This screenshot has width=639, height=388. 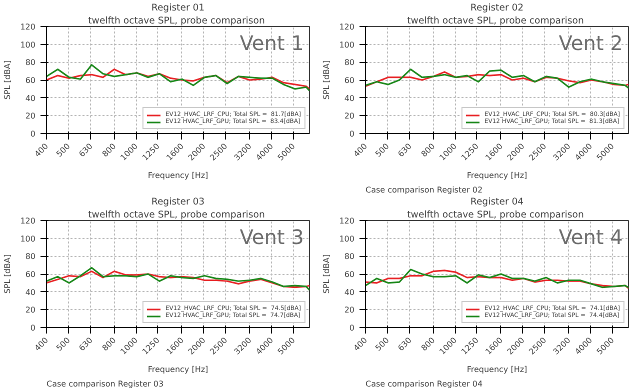 I want to click on chart-title: Register 02, so click(x=497, y=8).